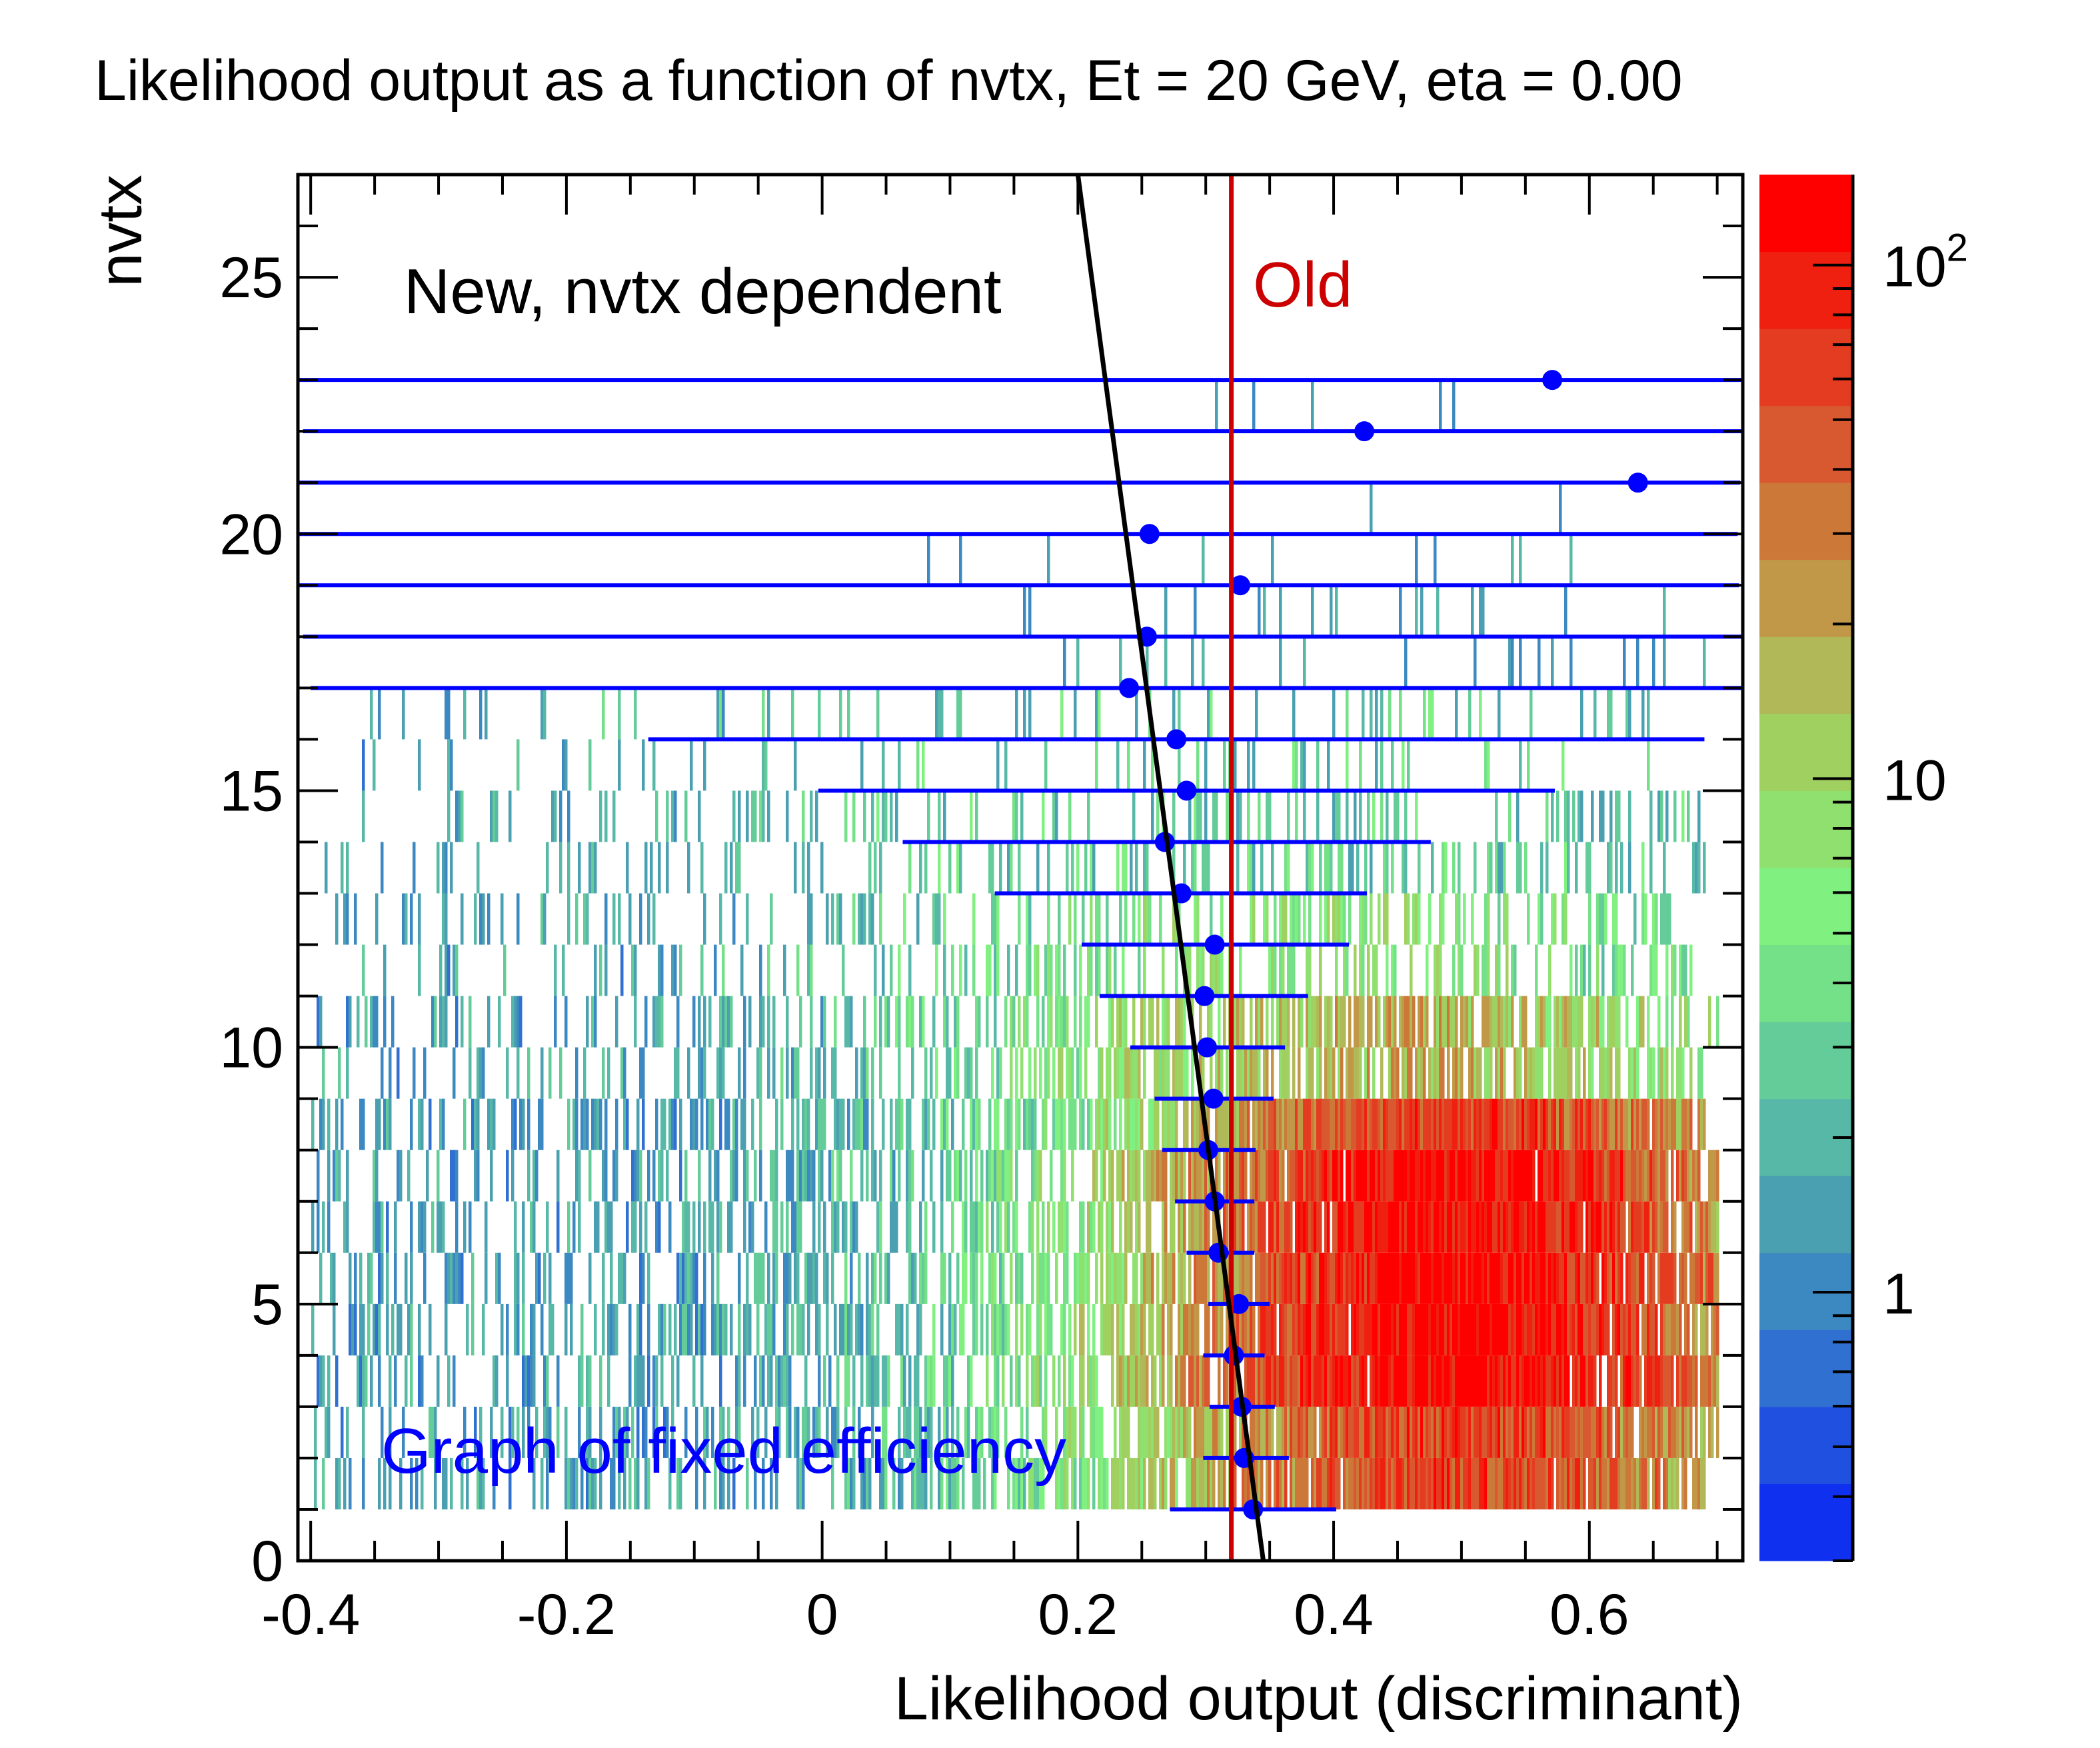  What do you see at coordinates (1806, 1445) in the screenshot?
I see `palette-band` at bounding box center [1806, 1445].